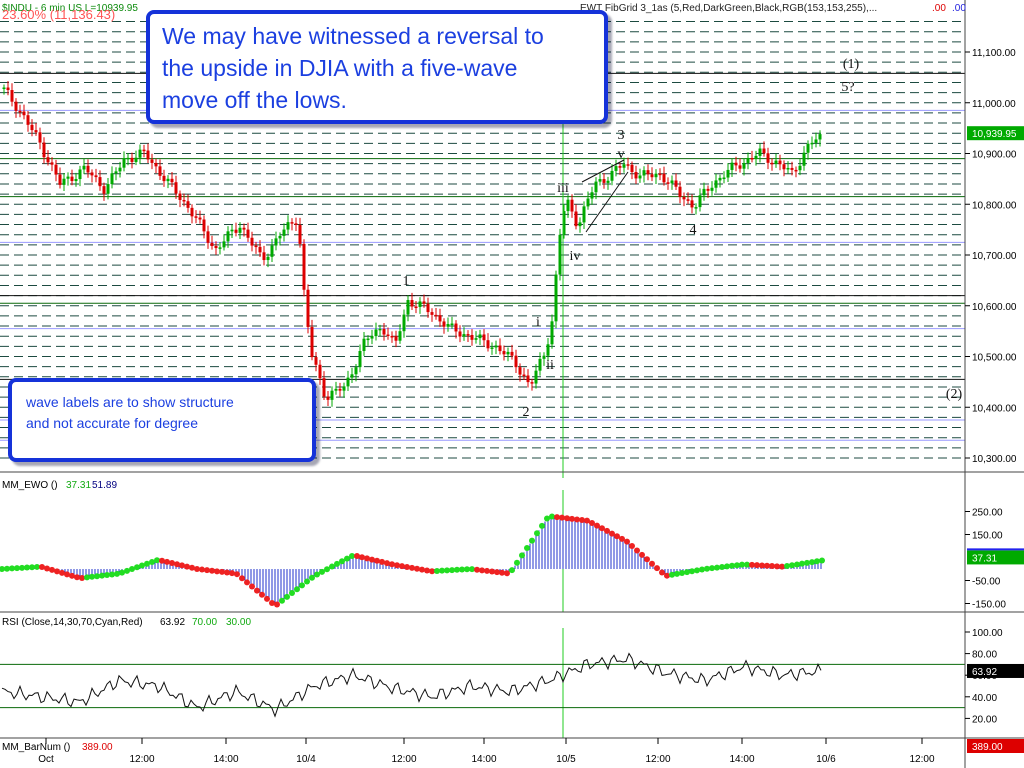 The image size is (1024, 768). What do you see at coordinates (538, 322) in the screenshot?
I see `wave-label-2: i` at bounding box center [538, 322].